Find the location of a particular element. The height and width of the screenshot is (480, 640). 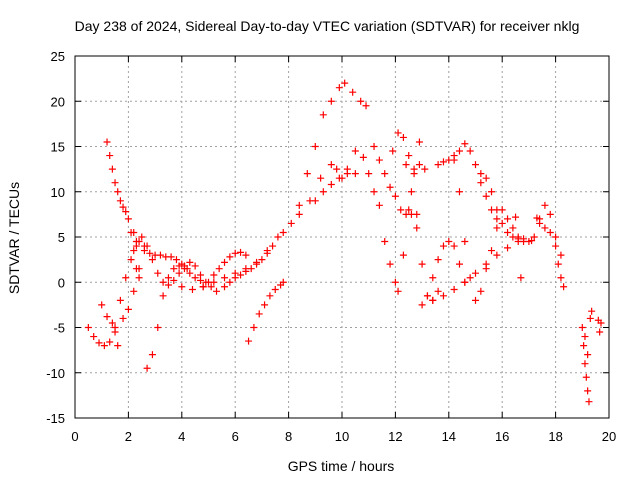

series-arc-low-lump is located at coordinates (249, 266).